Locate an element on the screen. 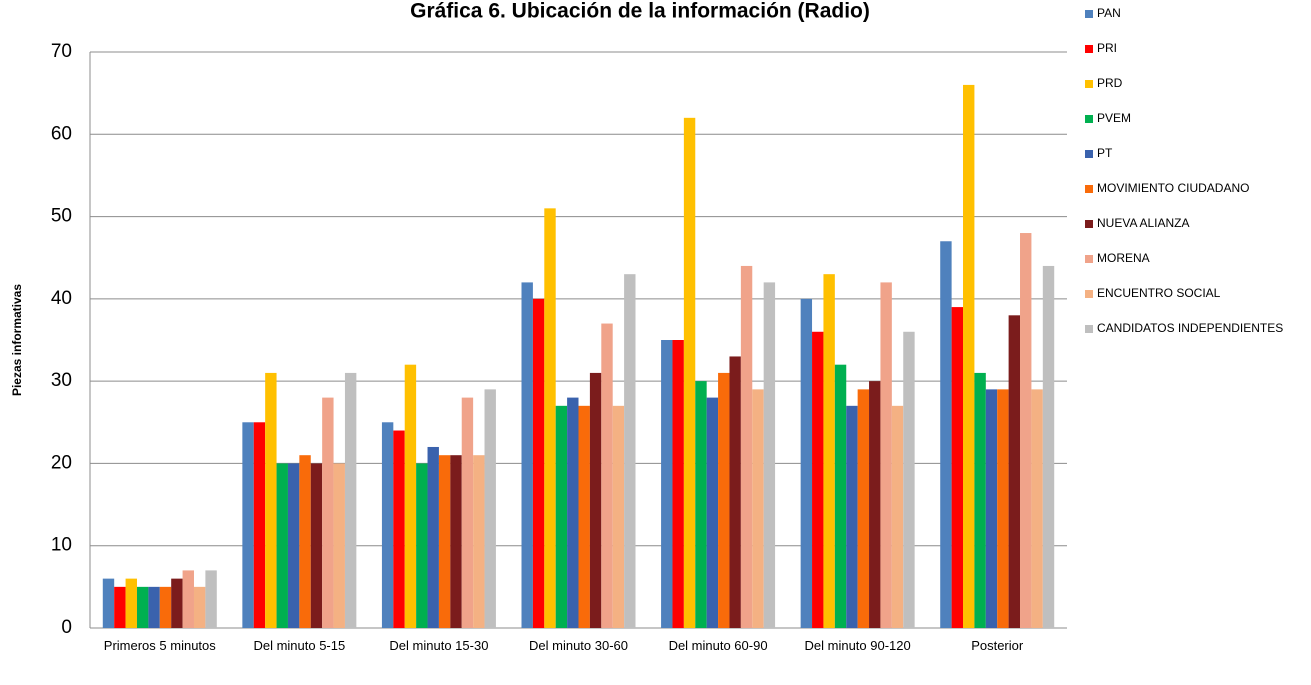  y-tick-label: 30 is located at coordinates (61, 380).